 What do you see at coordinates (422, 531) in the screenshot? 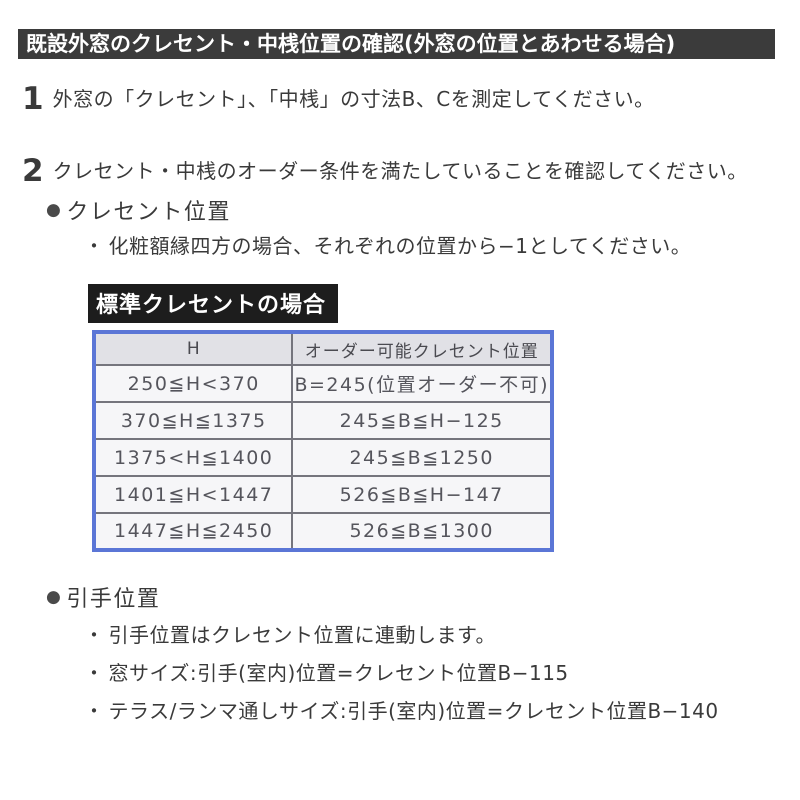
I see `table-cell-order-range: 526≦B≦1300` at bounding box center [422, 531].